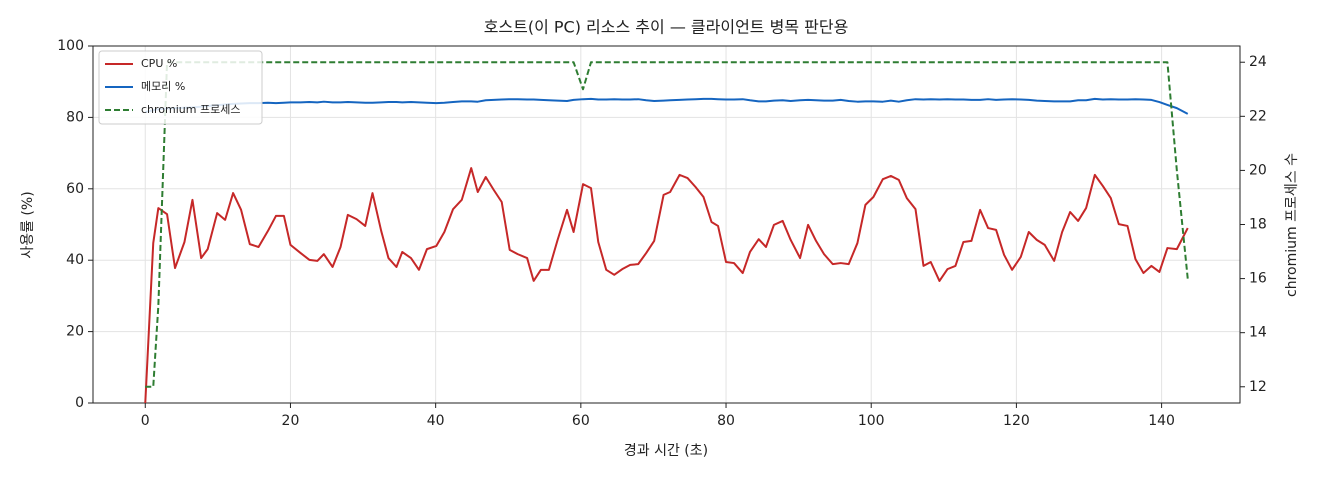 The height and width of the screenshot is (480, 1320). Describe the element at coordinates (581, 421) in the screenshot. I see `x-tick-label: 60` at that location.